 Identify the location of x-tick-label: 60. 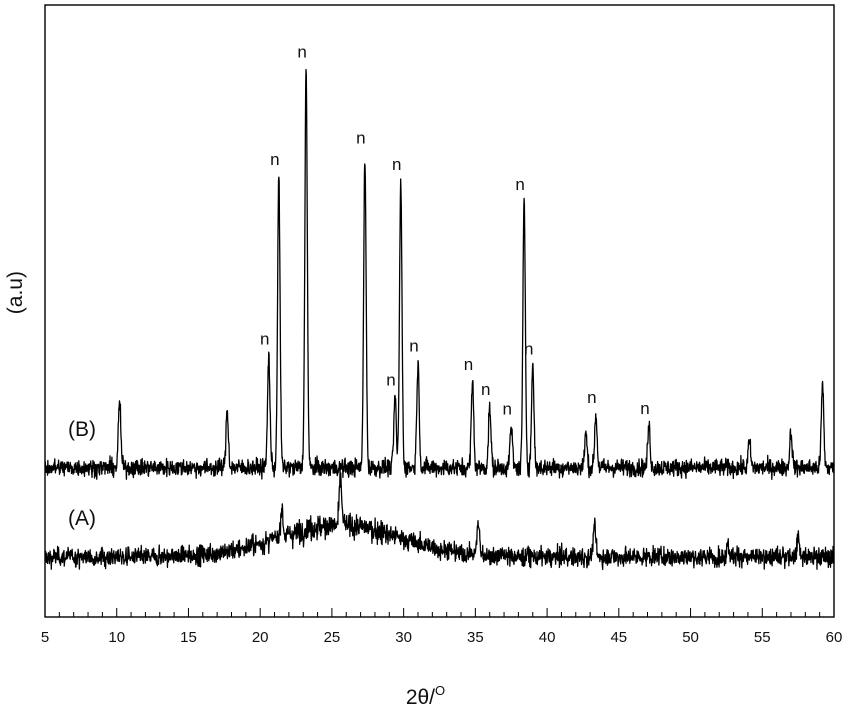
(834, 637).